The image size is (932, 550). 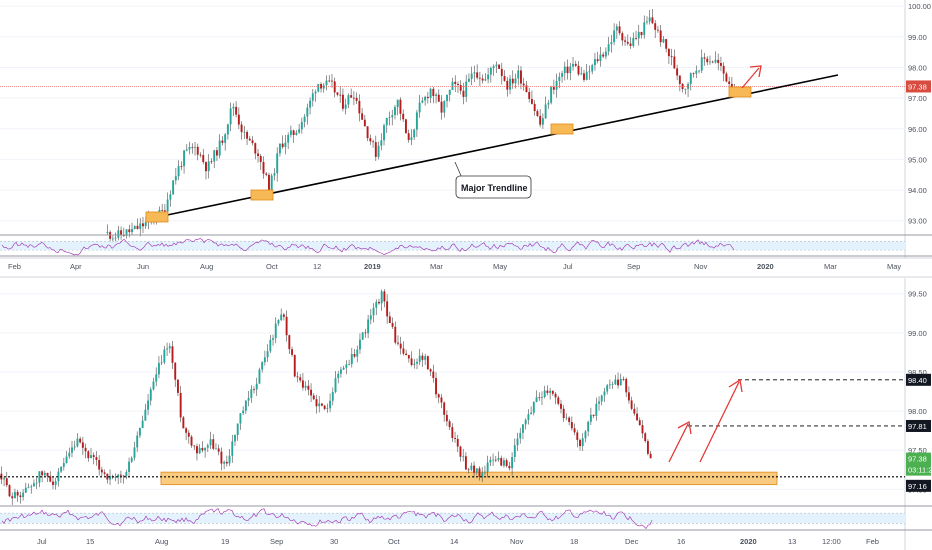 What do you see at coordinates (917, 190) in the screenshot?
I see `y-tick-label: 94.00` at bounding box center [917, 190].